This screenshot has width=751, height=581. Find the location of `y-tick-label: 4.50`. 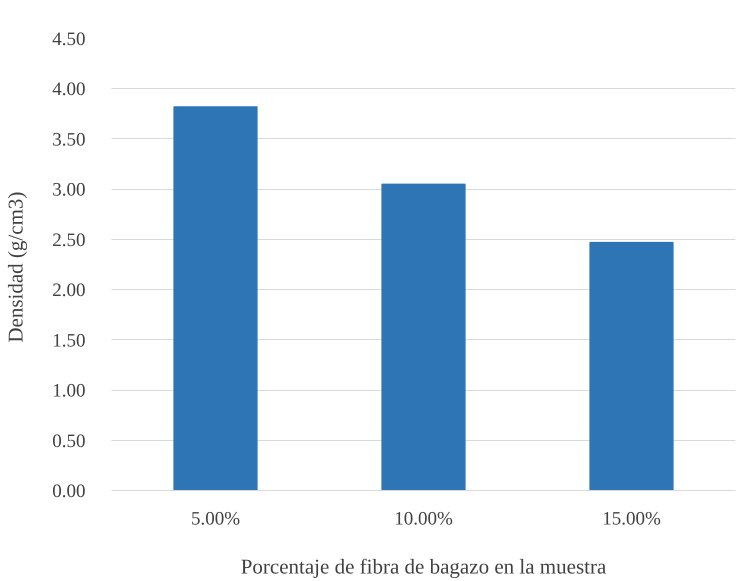

y-tick-label: 4.50 is located at coordinates (69, 39).